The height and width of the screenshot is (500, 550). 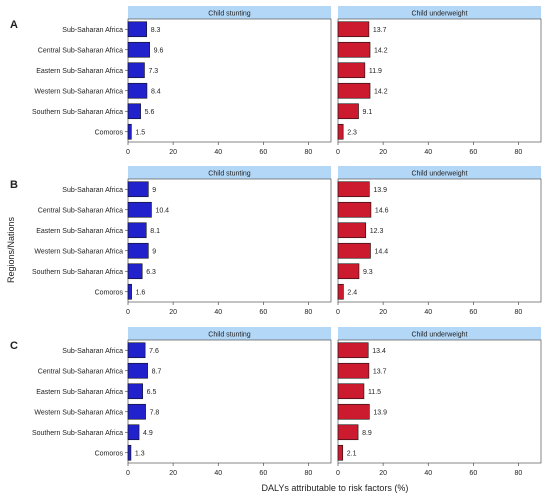 What do you see at coordinates (152, 392) in the screenshot?
I see `data-label: 6.5` at bounding box center [152, 392].